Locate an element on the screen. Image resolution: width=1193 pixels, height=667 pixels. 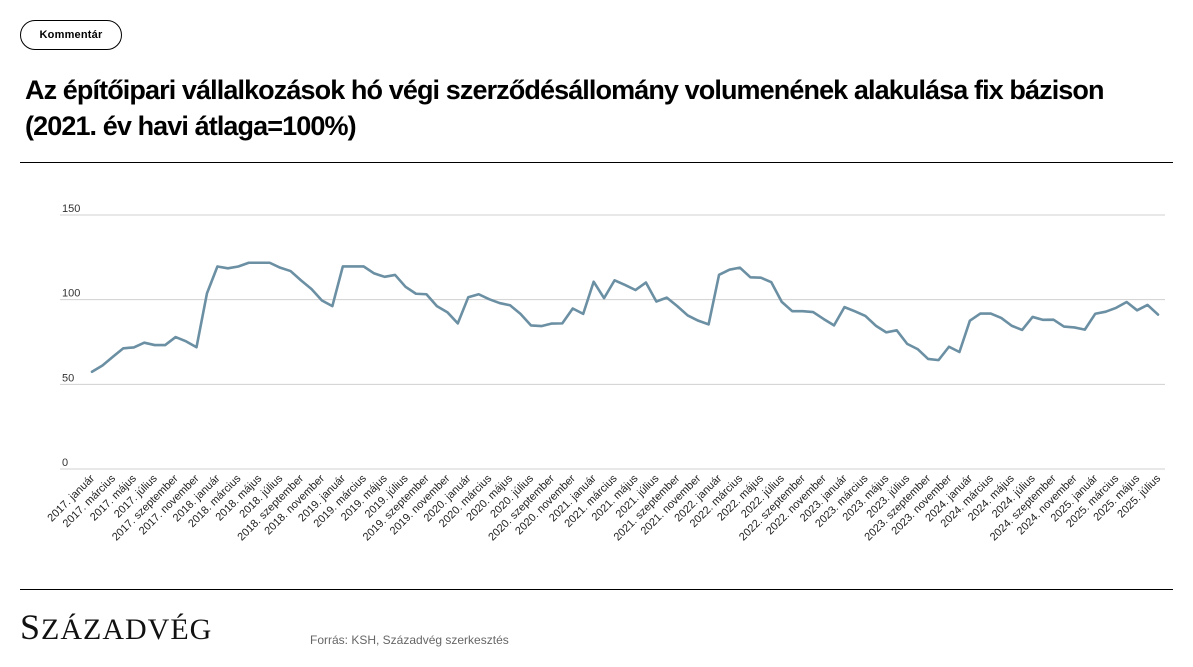
category-badge: Kommentár is located at coordinates (71, 35).